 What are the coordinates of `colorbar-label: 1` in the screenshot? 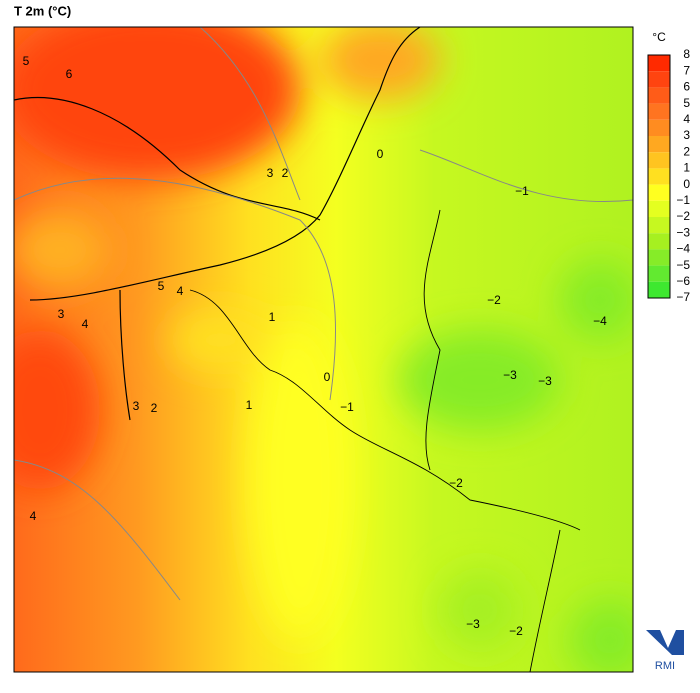 It's located at (686, 168).